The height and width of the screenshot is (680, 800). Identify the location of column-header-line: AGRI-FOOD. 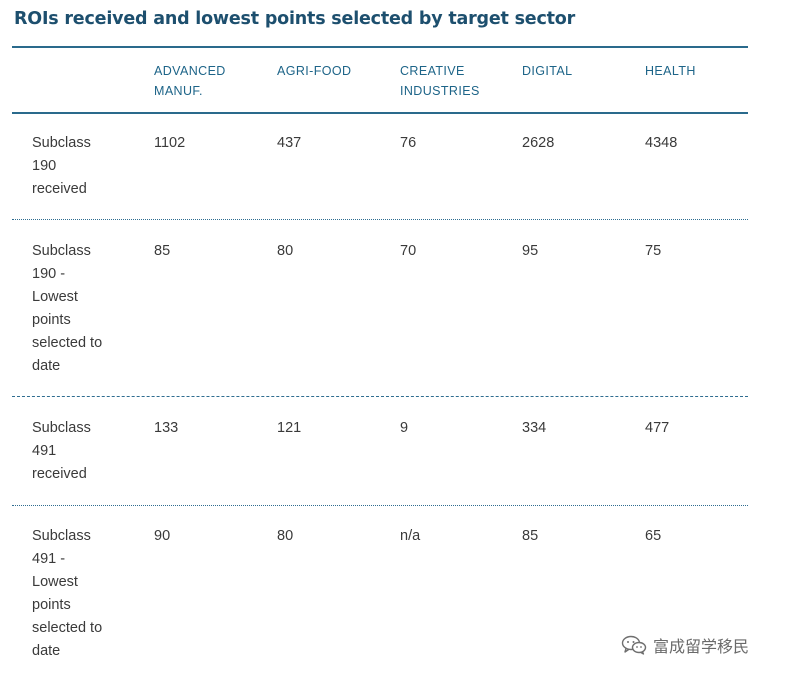
(314, 71).